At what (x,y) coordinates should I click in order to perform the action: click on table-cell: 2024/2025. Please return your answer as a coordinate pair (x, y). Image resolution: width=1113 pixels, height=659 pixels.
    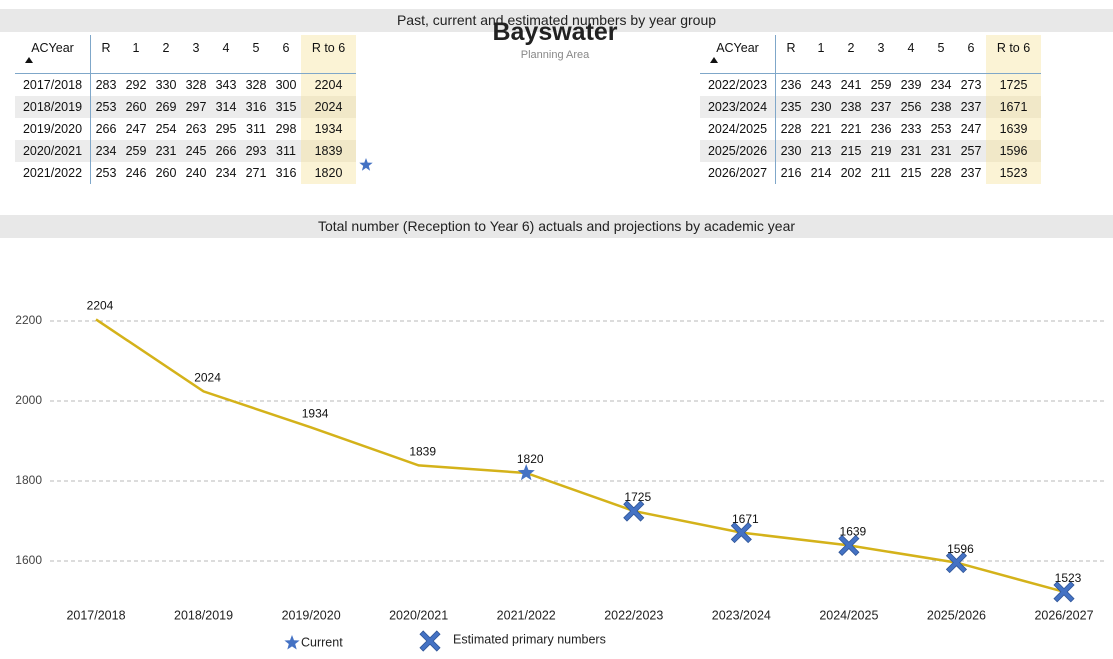
    Looking at the image, I should click on (738, 129).